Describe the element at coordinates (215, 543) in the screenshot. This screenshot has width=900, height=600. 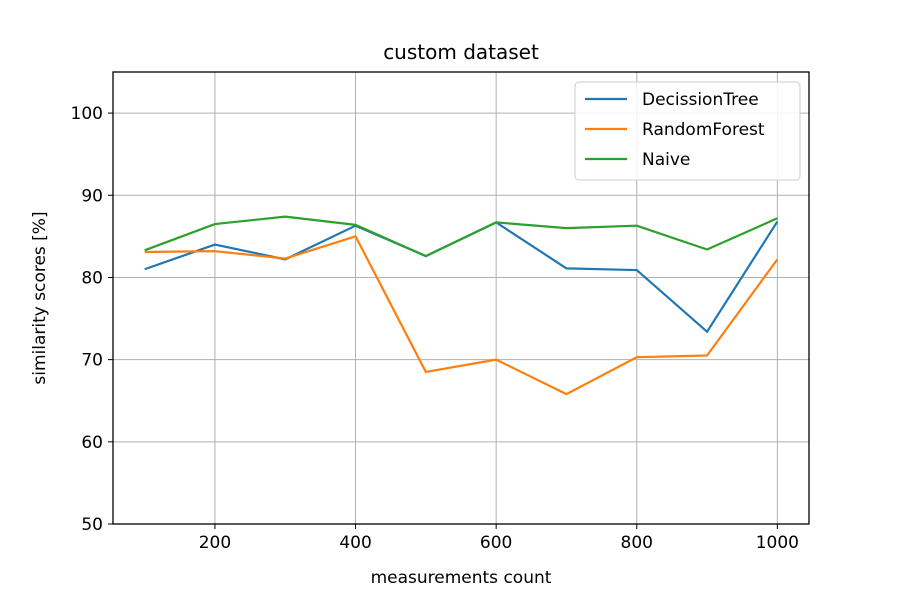
I see `x-tick-label: 200` at that location.